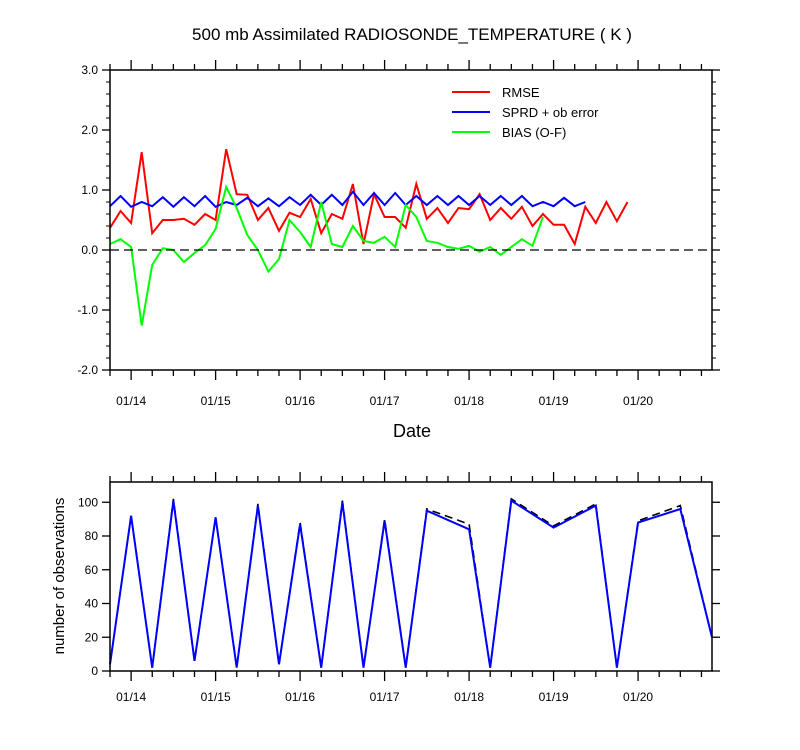  Describe the element at coordinates (89, 130) in the screenshot. I see `y-tick-label: 2.0` at that location.